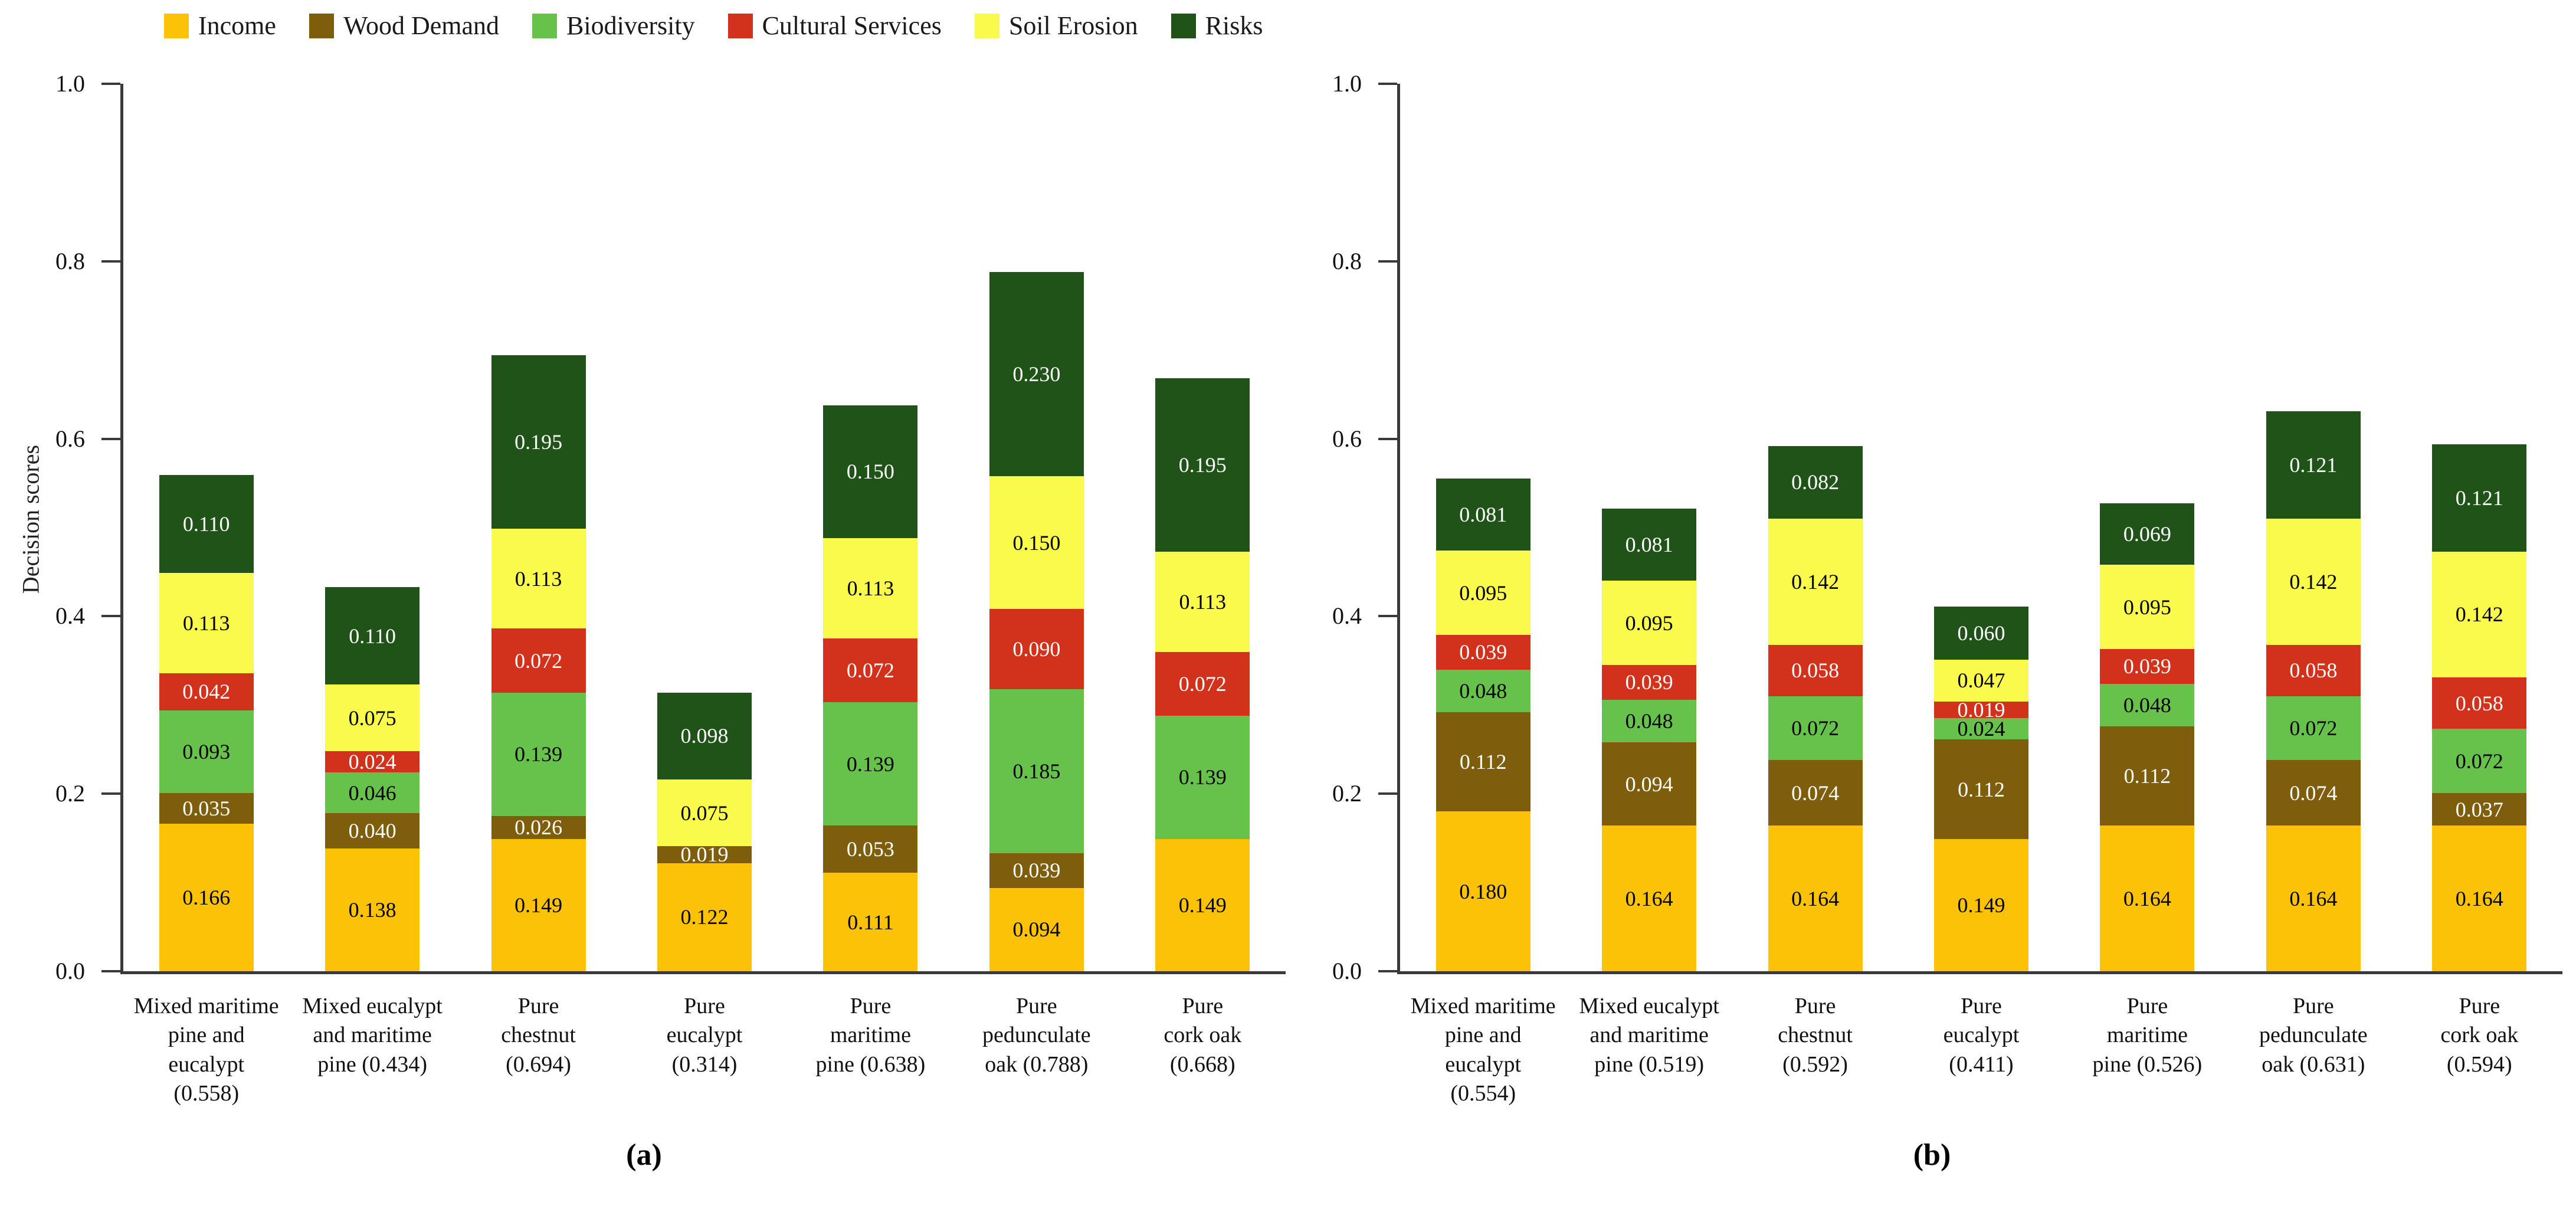  I want to click on segment-risks: 0.150, so click(870, 472).